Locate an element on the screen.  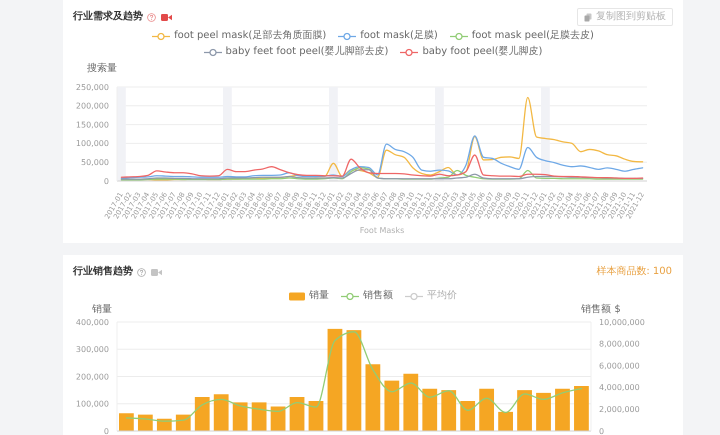
legend-label: foot mask peel(足膜去皮) is located at coordinates (533, 36).